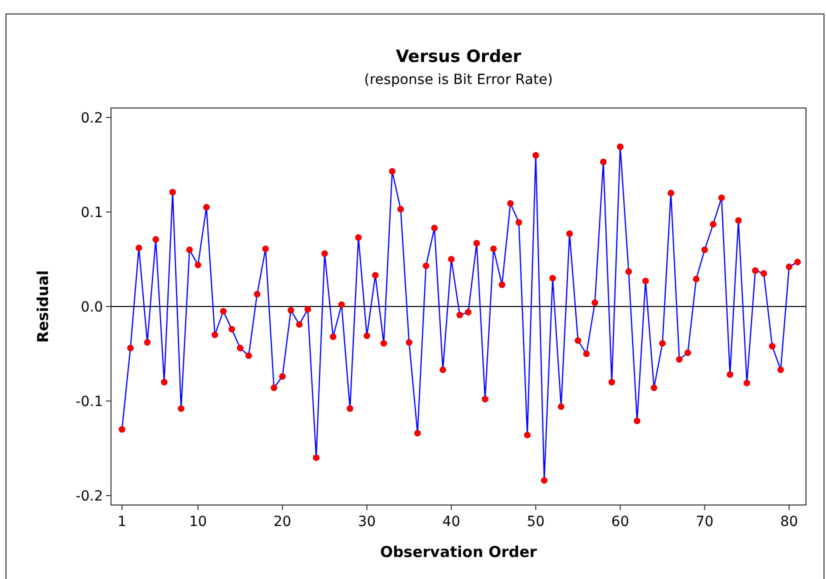 This screenshot has height=579, width=826. Describe the element at coordinates (451, 522) in the screenshot. I see `x-tick-label: 40` at that location.